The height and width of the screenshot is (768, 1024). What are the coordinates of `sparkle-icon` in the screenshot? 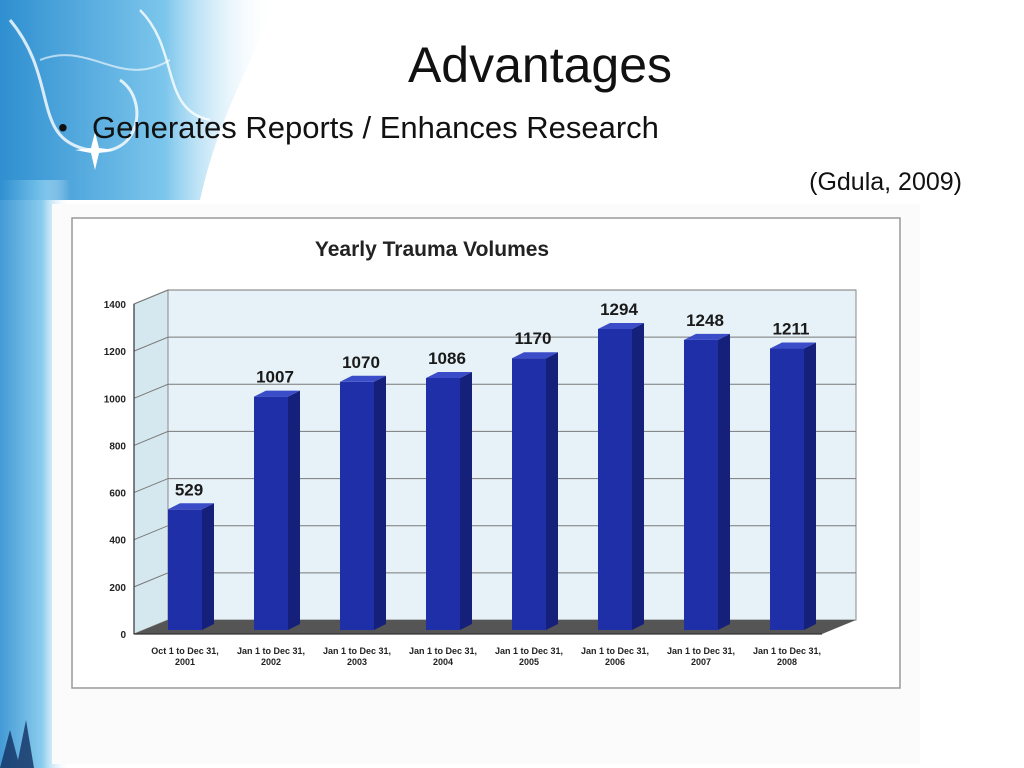 It's located at (95, 151).